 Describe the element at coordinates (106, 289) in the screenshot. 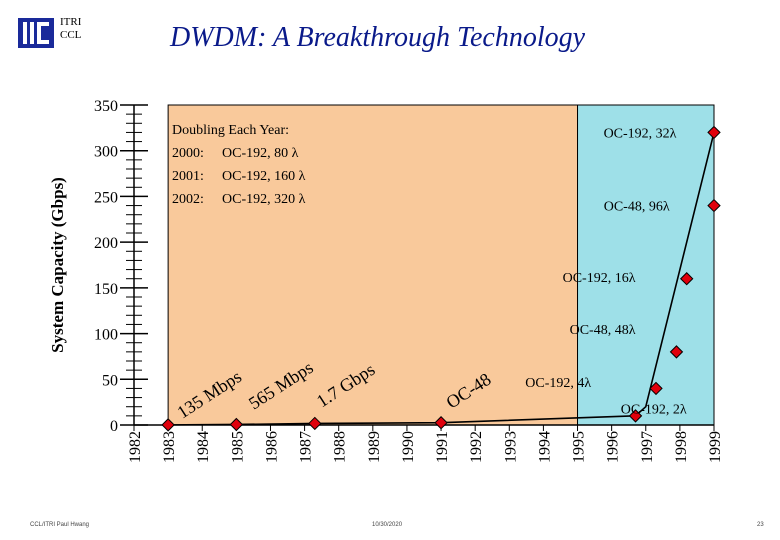

I see `y-tick-label: 150` at that location.